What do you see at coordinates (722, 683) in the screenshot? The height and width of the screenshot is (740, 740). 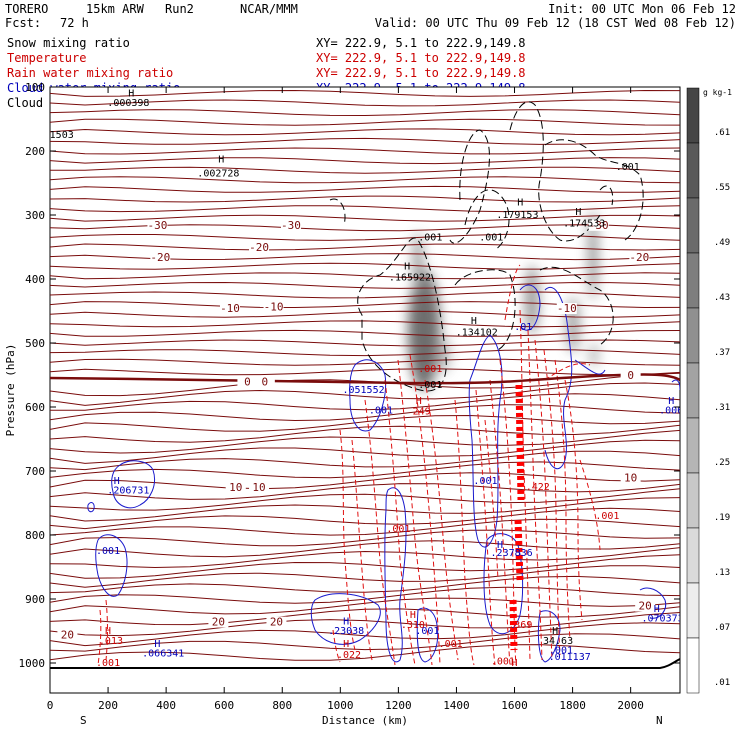 I see `colorbar-tick-label: .01` at bounding box center [722, 683].